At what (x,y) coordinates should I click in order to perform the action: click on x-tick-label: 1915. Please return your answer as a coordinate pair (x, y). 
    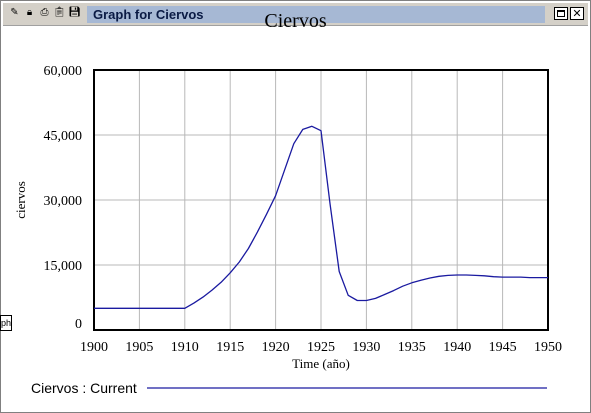
    Looking at the image, I should click on (230, 347).